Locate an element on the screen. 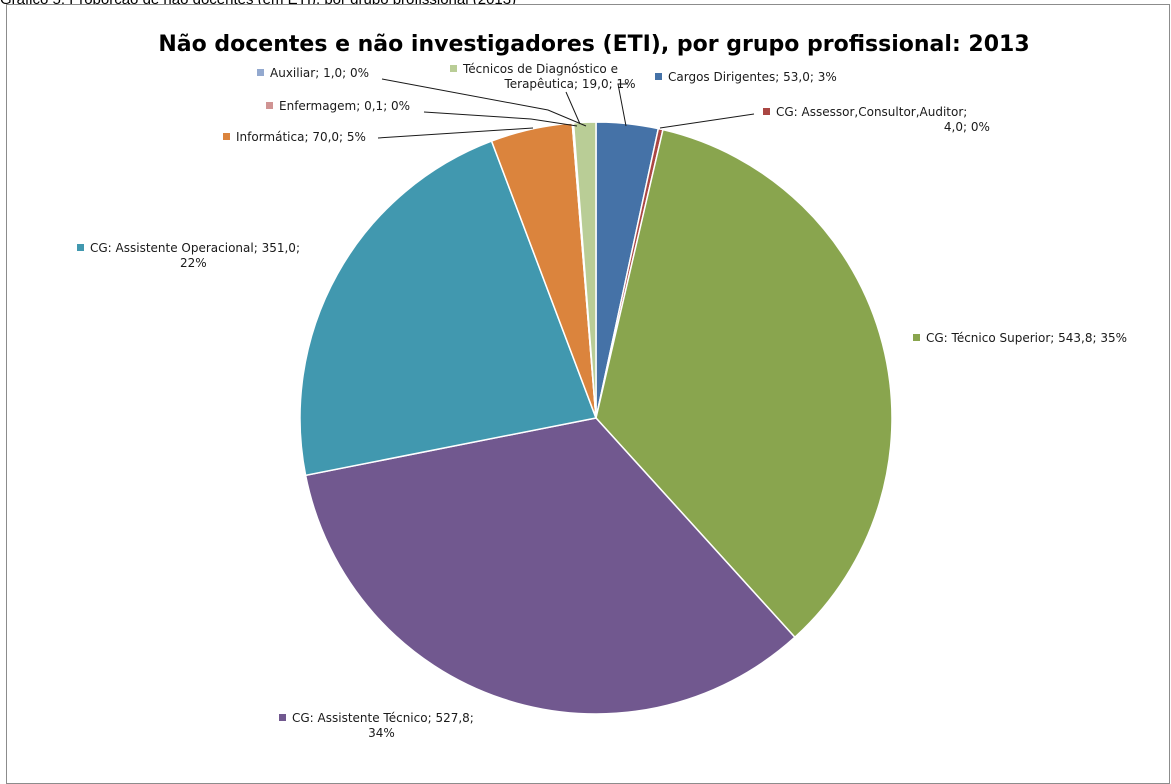  data-label-7: Enfermagem; 0,1; 0% is located at coordinates (338, 106).